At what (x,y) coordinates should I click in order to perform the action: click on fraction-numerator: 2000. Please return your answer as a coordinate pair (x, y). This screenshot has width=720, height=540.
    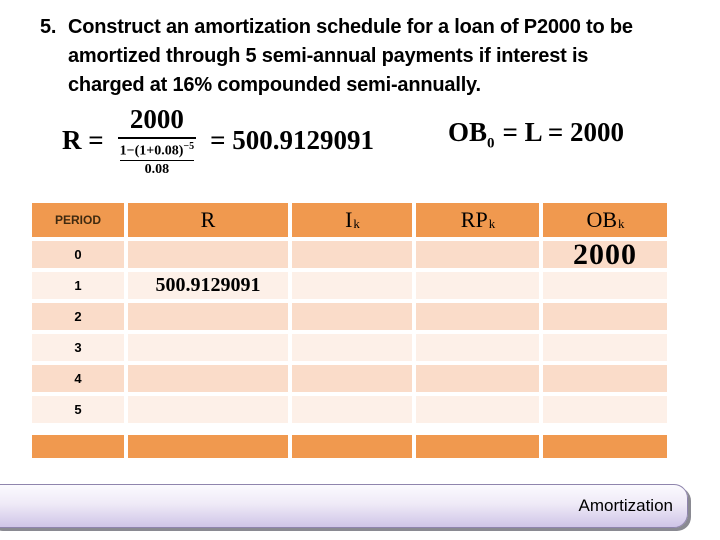
    Looking at the image, I should click on (156, 119).